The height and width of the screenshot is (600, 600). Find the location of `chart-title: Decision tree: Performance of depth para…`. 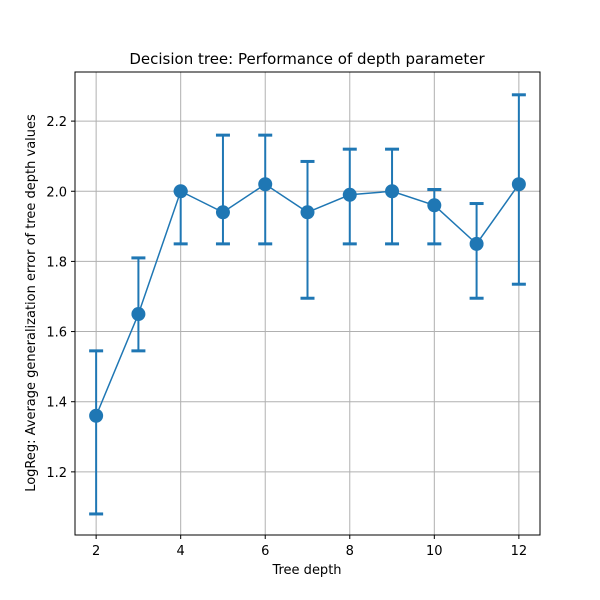

chart-title: Decision tree: Performance of depth para… is located at coordinates (307, 59).